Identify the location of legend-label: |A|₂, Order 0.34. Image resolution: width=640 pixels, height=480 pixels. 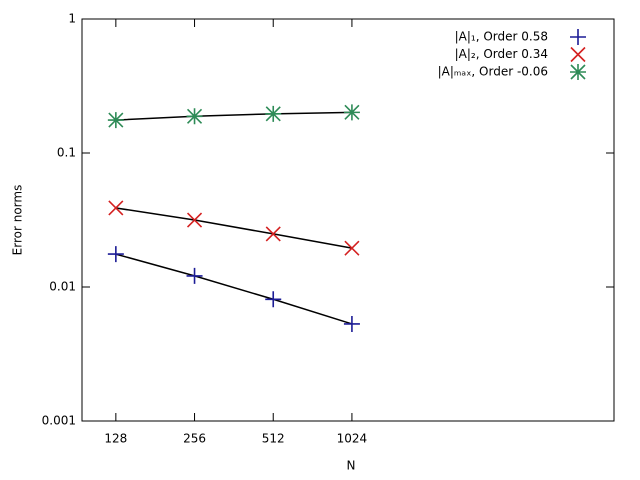
(501, 54).